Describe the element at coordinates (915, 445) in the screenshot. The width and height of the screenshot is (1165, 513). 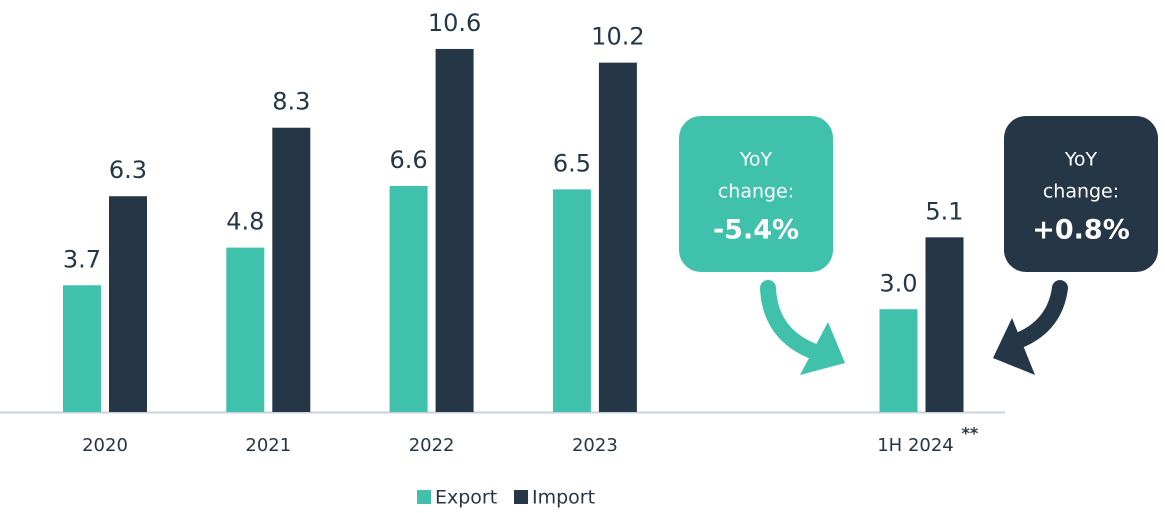
I see `x-tick-label: 1H 2024` at that location.